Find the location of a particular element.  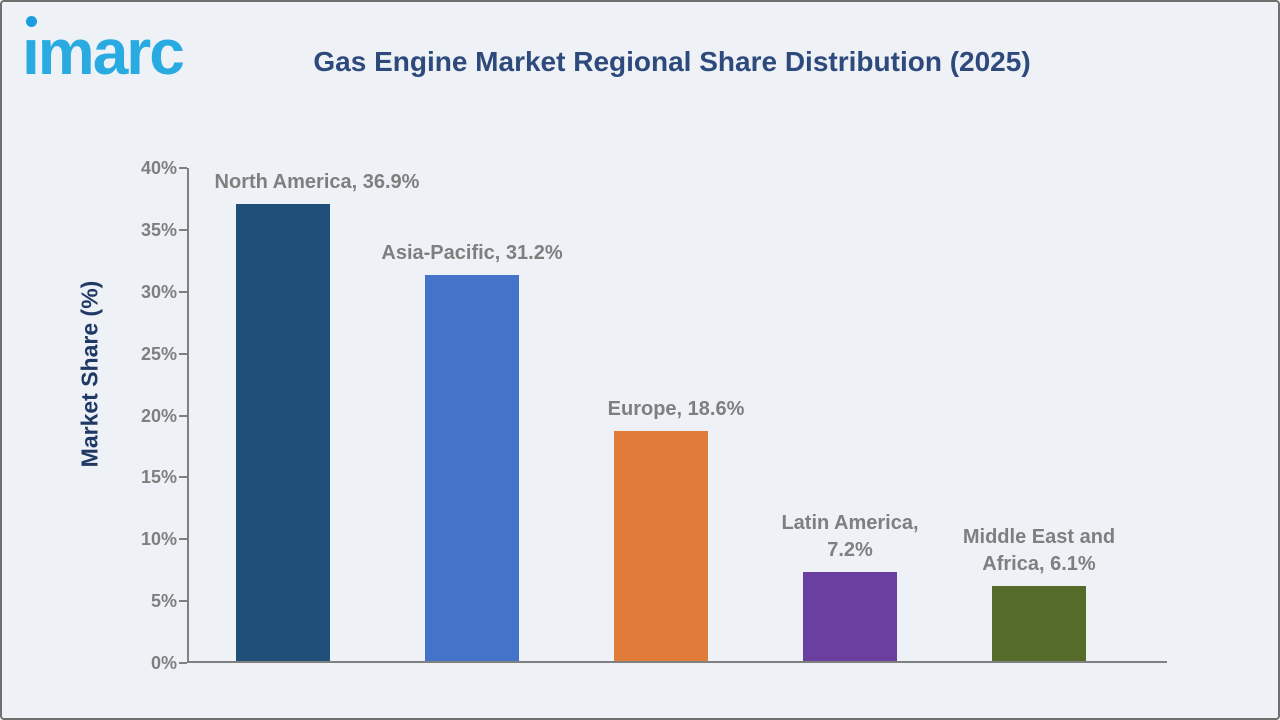

y-axis-title: Market Share (%) is located at coordinates (89, 374).